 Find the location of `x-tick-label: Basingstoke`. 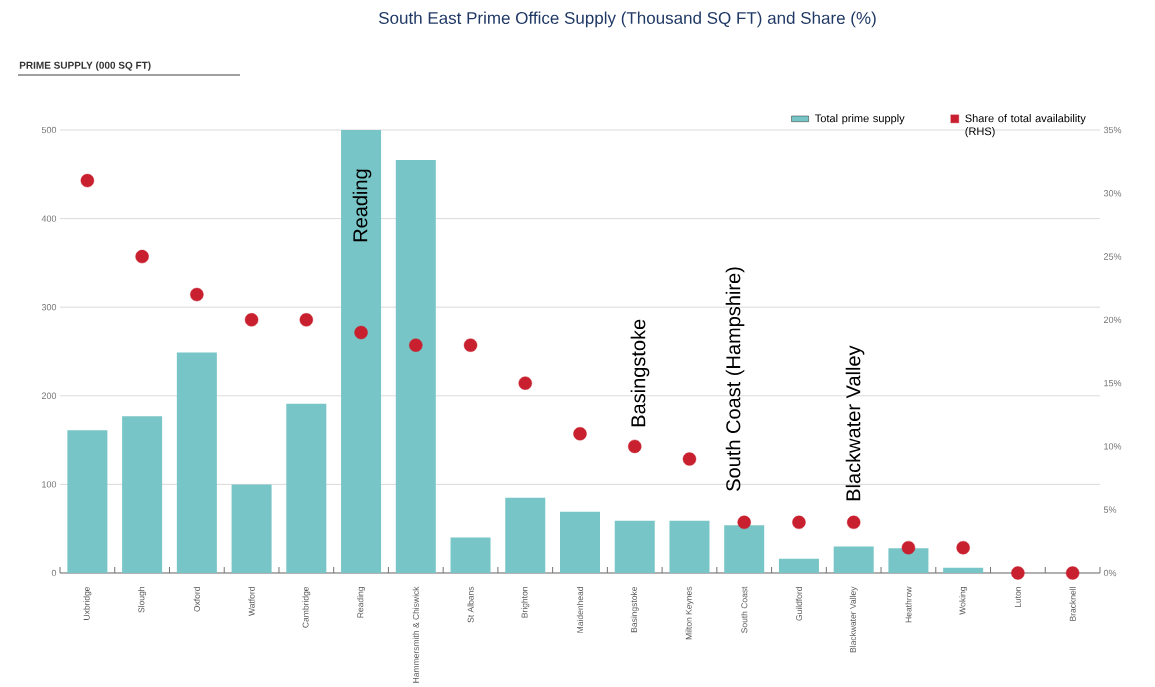

x-tick-label: Basingstoke is located at coordinates (634, 609).